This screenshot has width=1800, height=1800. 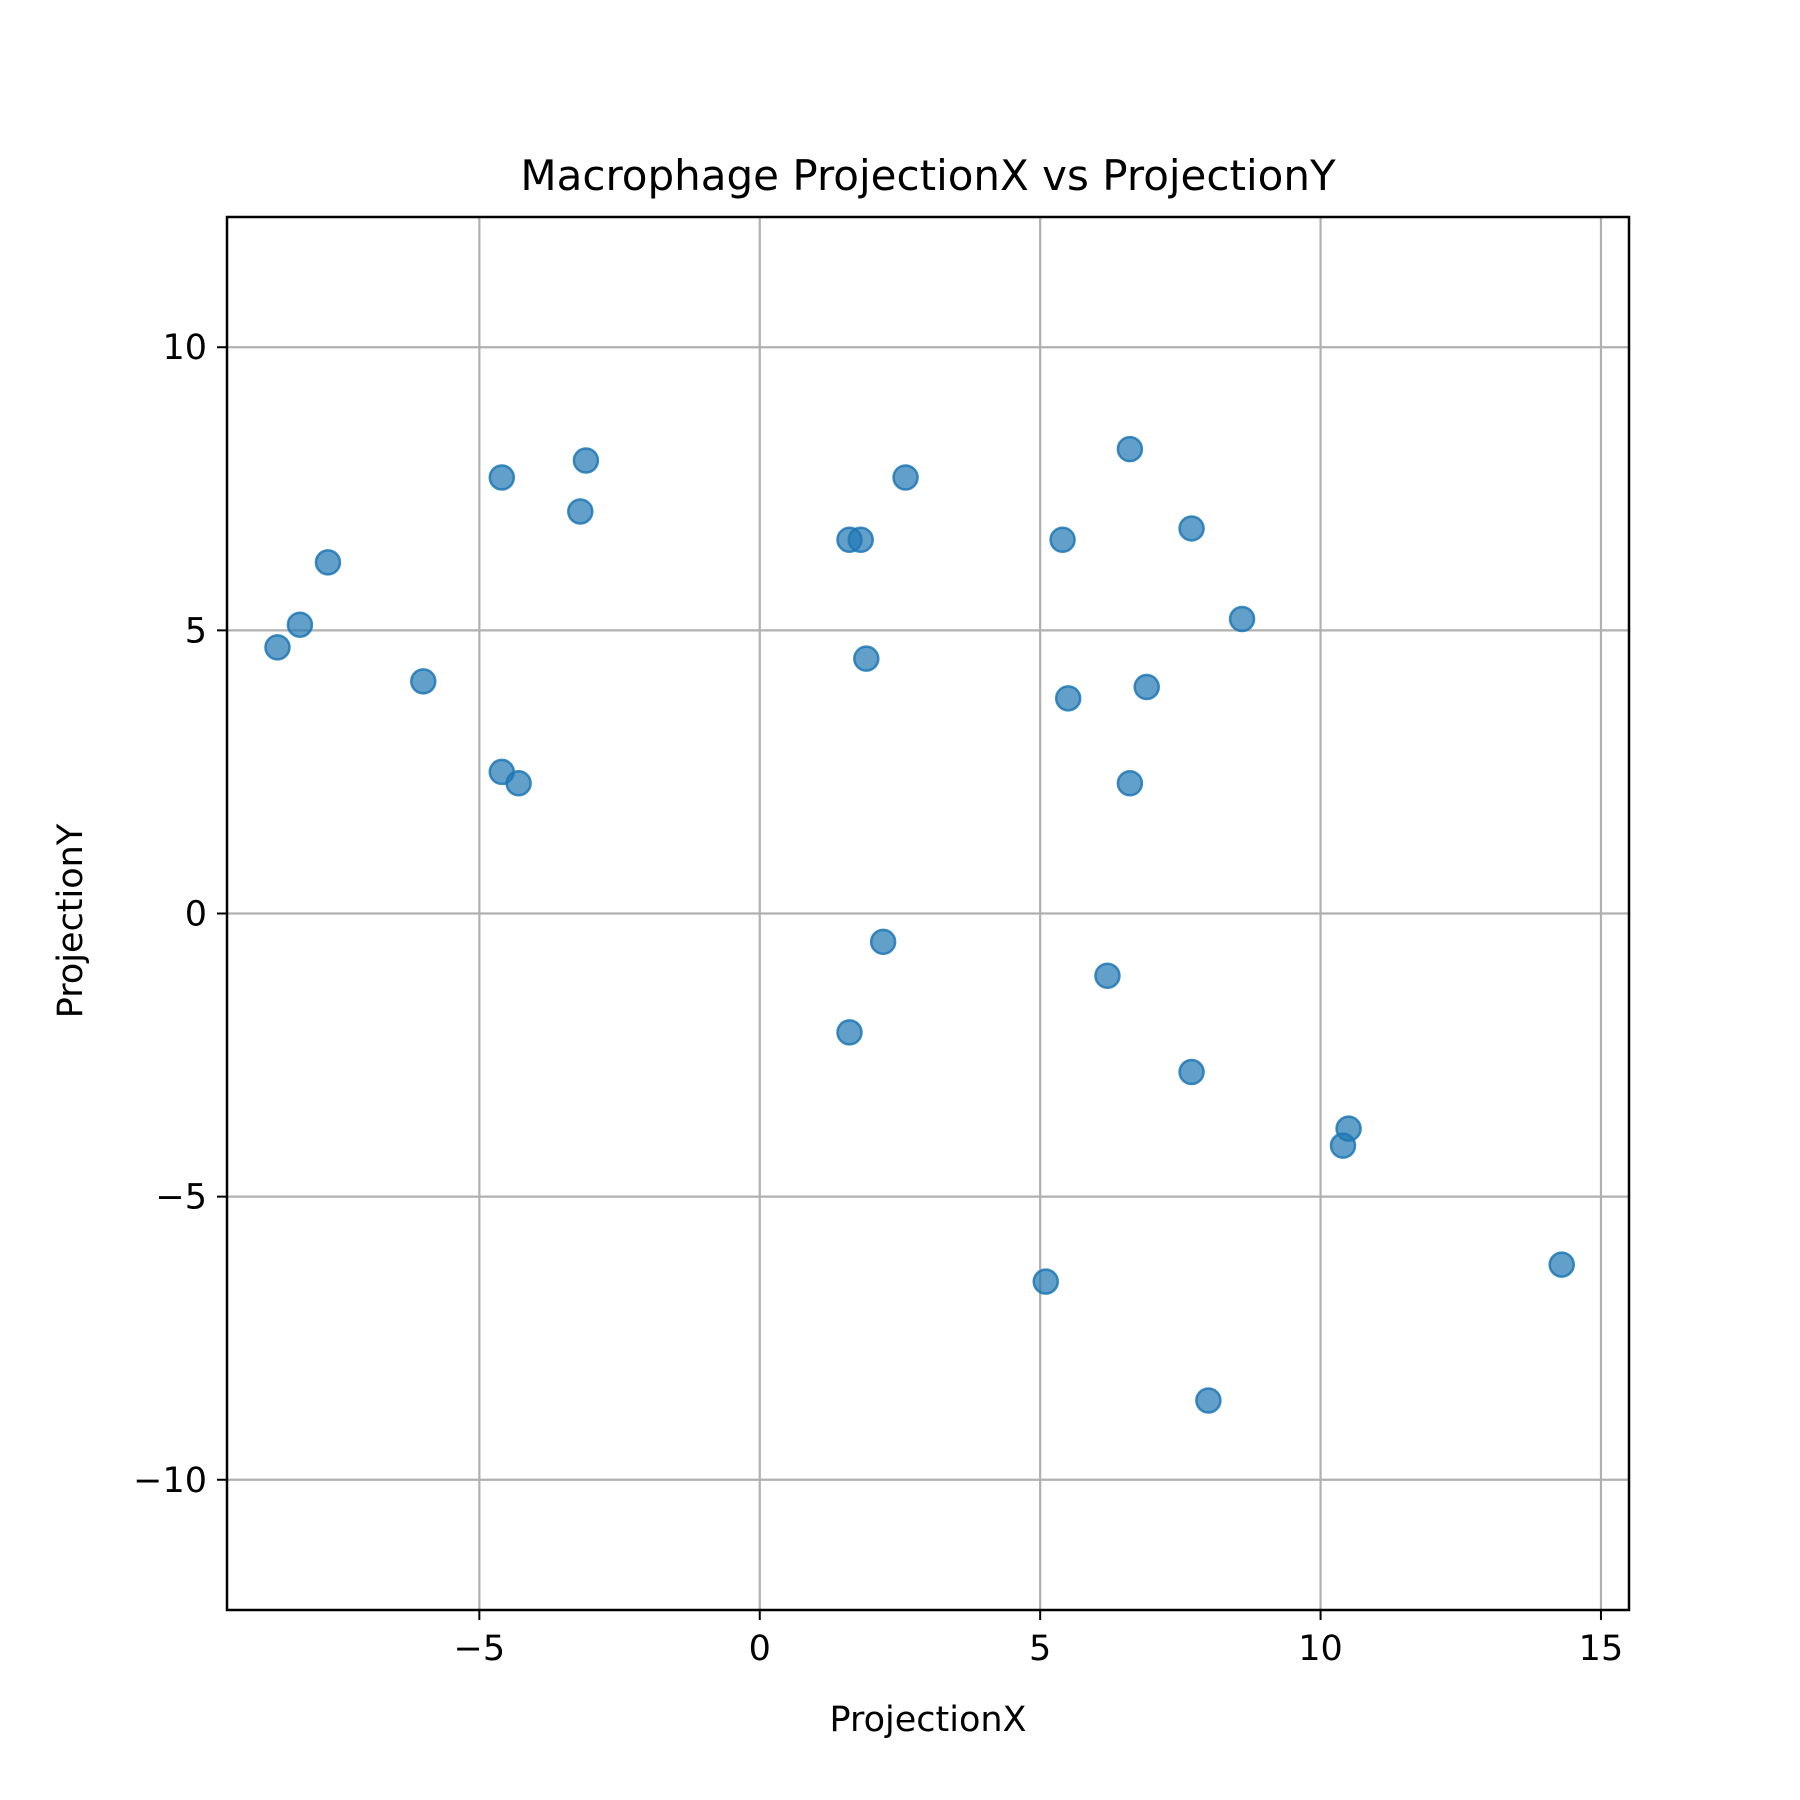 What do you see at coordinates (1320, 1649) in the screenshot?
I see `x-tick-label: 10` at bounding box center [1320, 1649].